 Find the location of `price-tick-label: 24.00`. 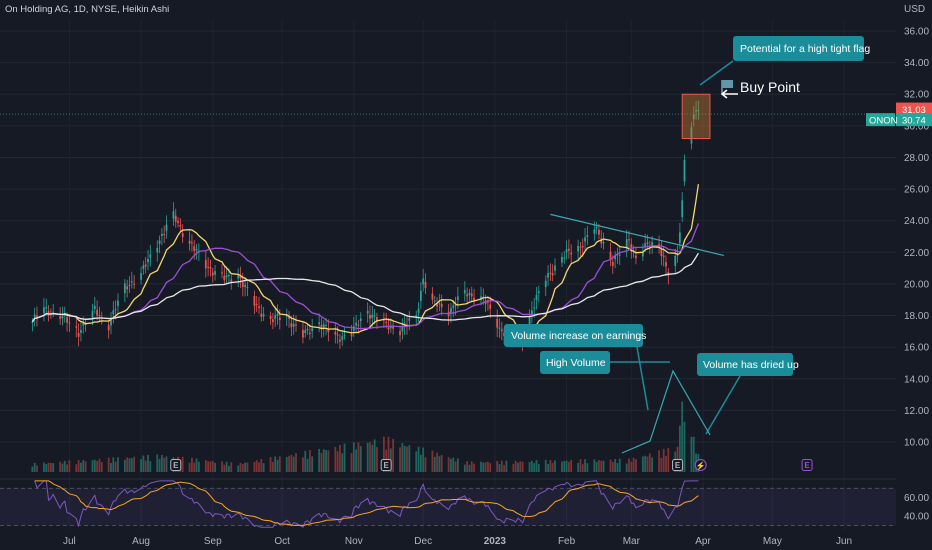

price-tick-label: 24.00 is located at coordinates (916, 221).